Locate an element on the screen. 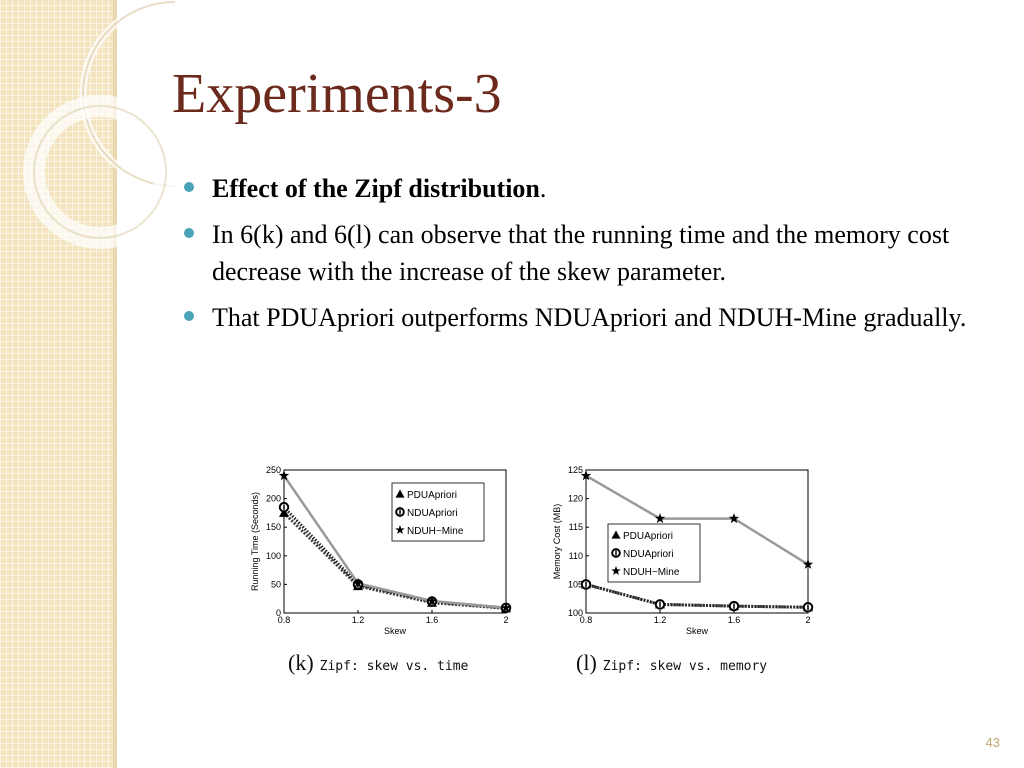 This screenshot has height=768, width=1024. y-tick-label: 115 is located at coordinates (576, 527).